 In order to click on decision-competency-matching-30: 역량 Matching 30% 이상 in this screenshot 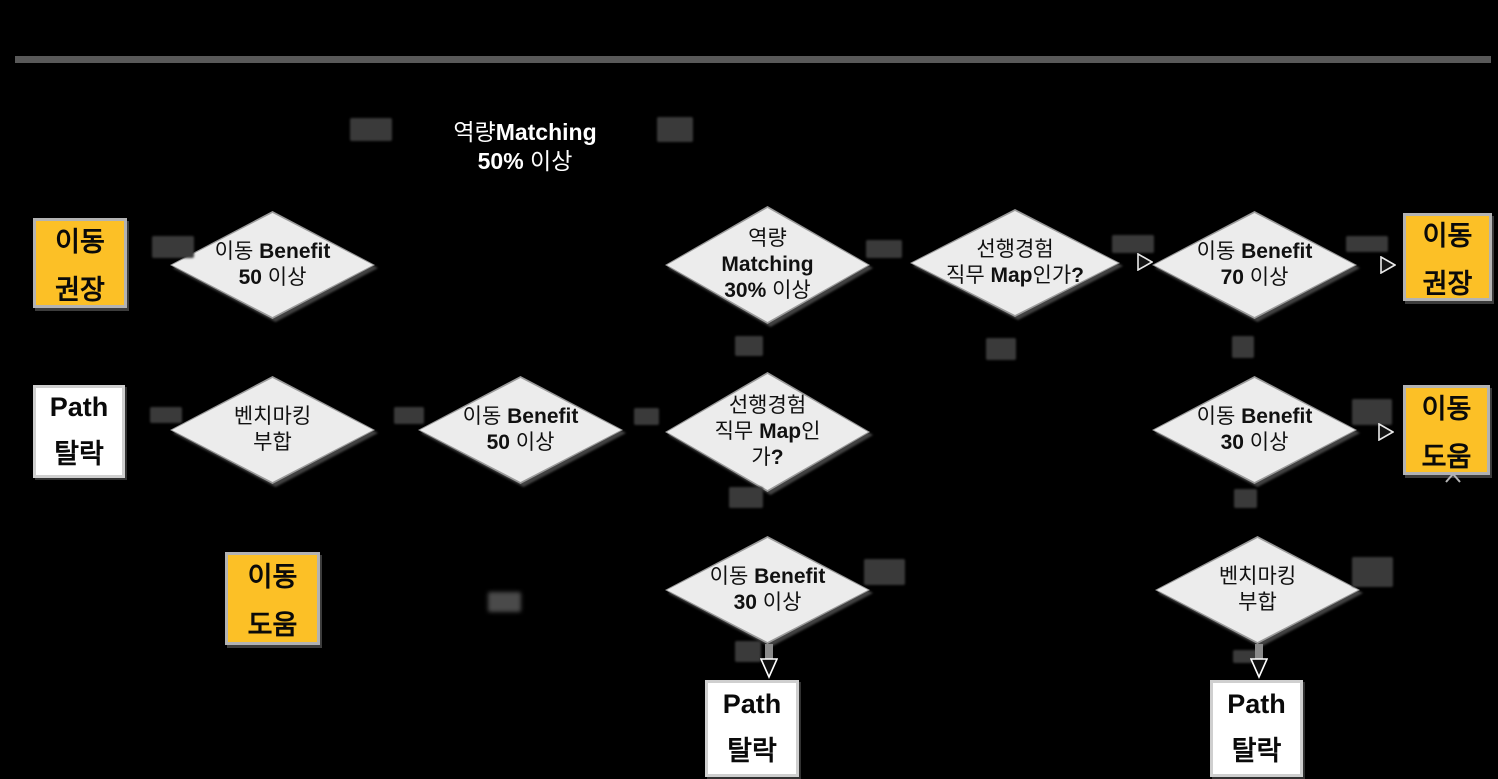, I will do `click(767, 265)`.